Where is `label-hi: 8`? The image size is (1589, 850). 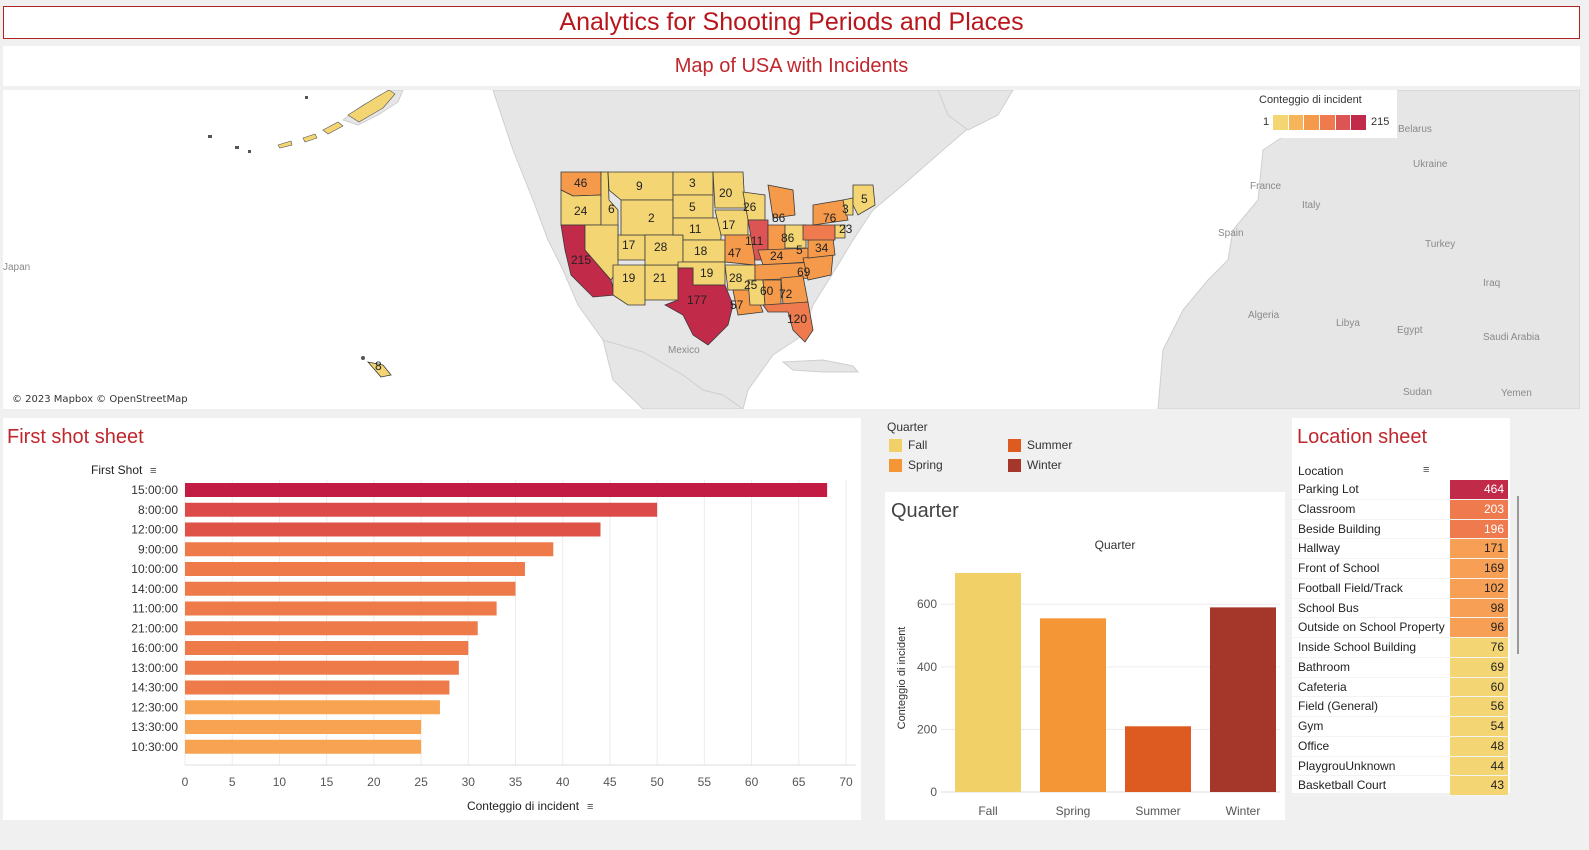
label-hi: 8 is located at coordinates (378, 366).